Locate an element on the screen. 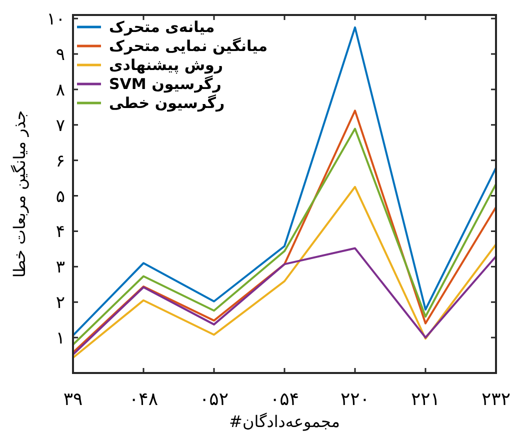  y-tick-label: ۴ is located at coordinates (60, 232).